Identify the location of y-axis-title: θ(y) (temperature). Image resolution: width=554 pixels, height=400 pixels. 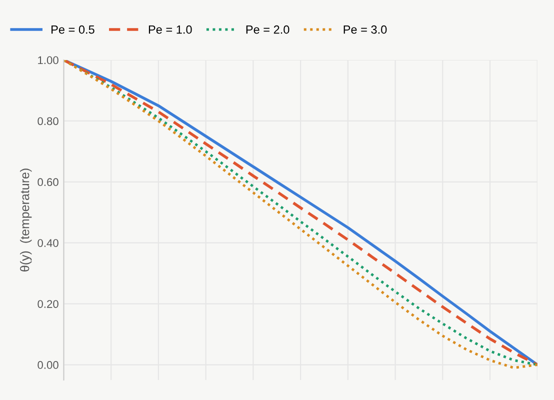
(26, 220).